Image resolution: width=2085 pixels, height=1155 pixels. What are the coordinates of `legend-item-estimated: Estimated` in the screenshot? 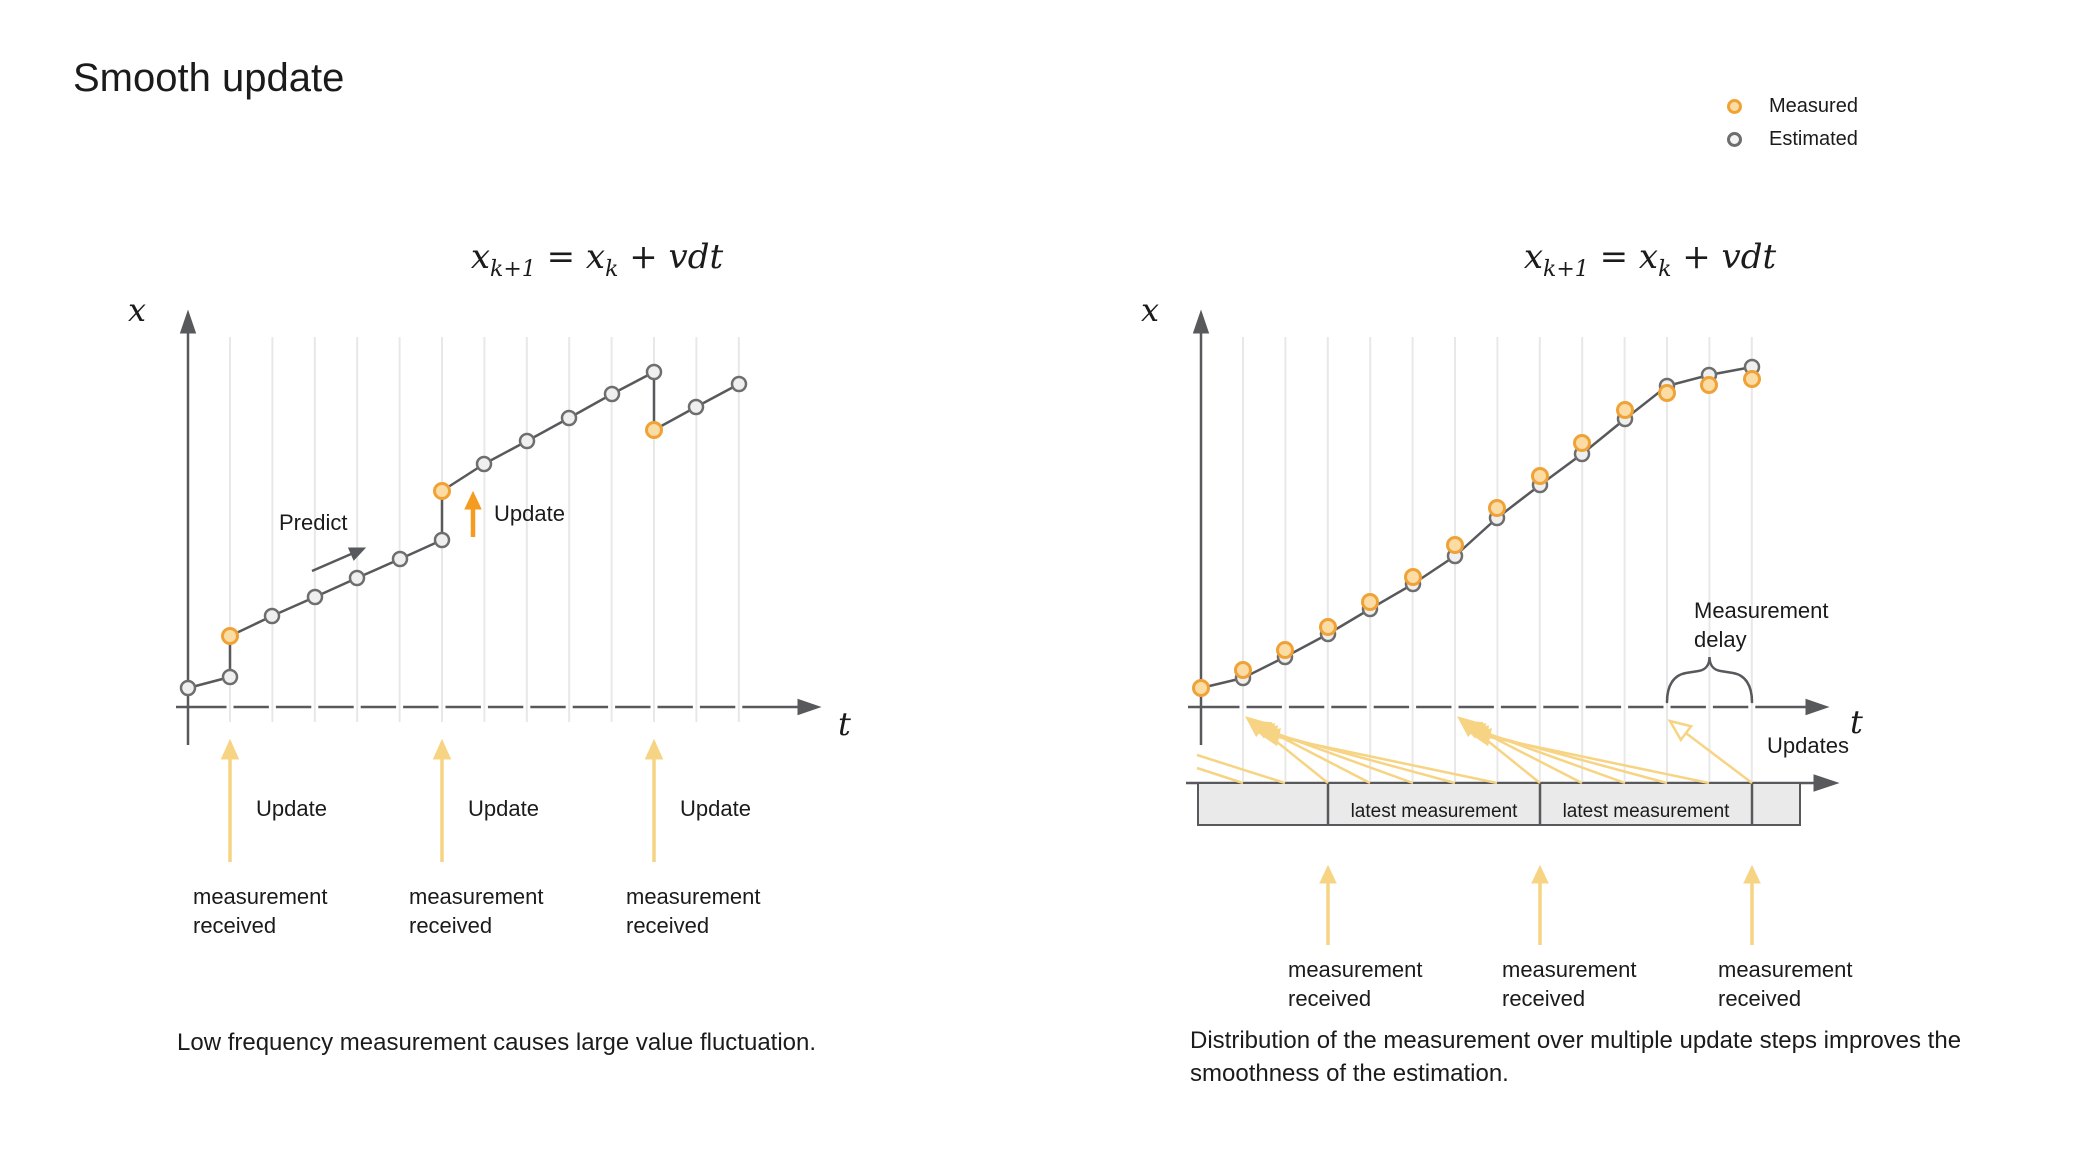 It's located at (1792, 139).